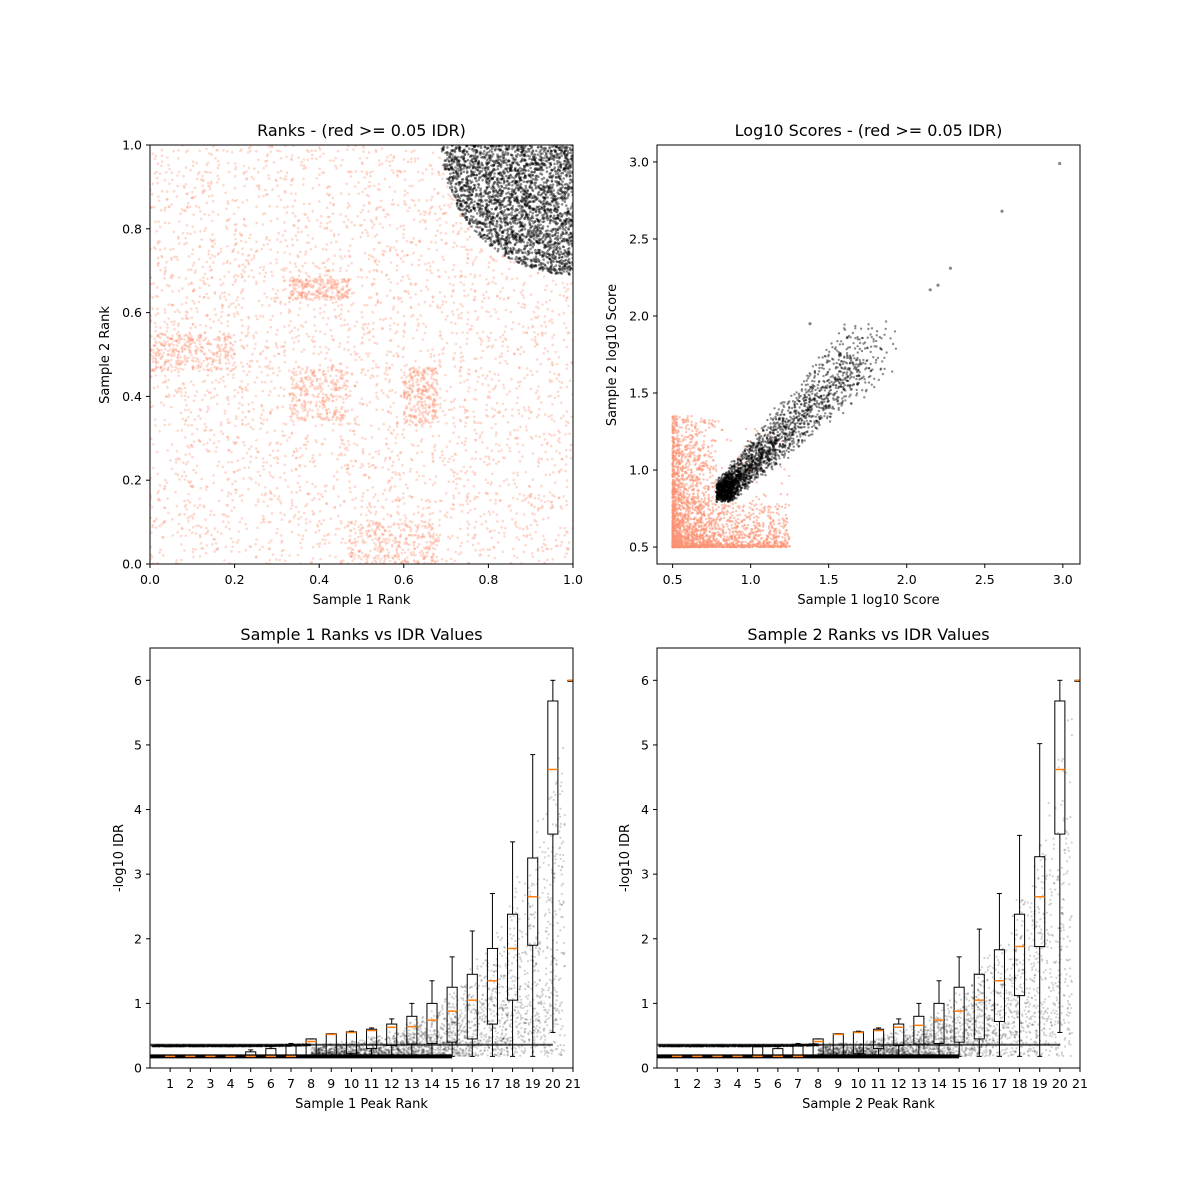  I want to click on y-tick-label: 0.4, so click(132, 396).